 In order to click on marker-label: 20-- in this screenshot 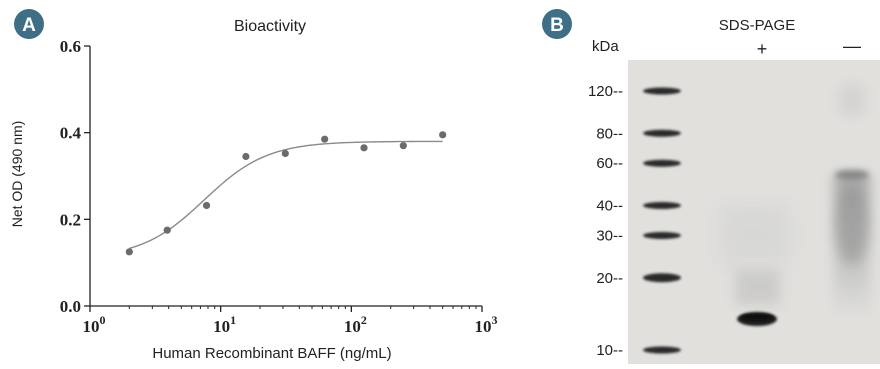, I will do `click(609, 278)`.